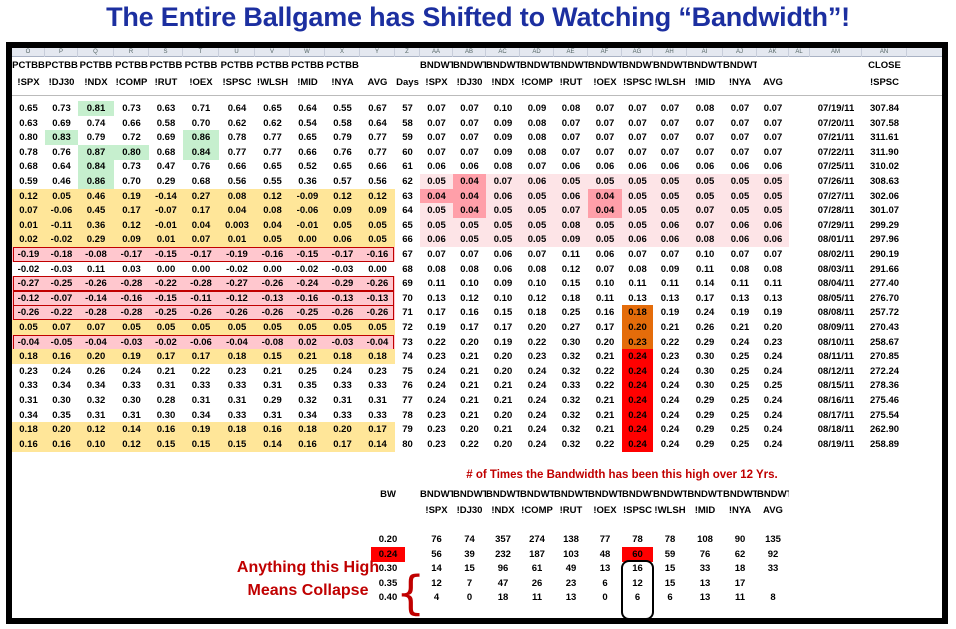  I want to click on column-letter: S, so click(166, 52).